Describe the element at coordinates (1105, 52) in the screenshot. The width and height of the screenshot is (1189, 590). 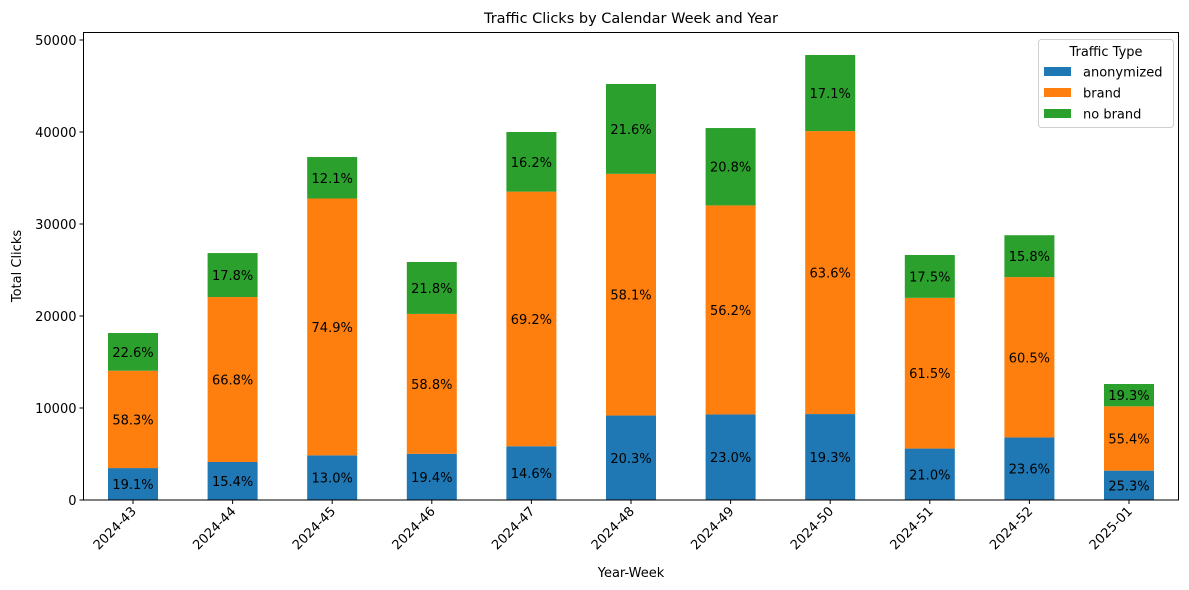
I see `legend-title: Traffic Type` at that location.